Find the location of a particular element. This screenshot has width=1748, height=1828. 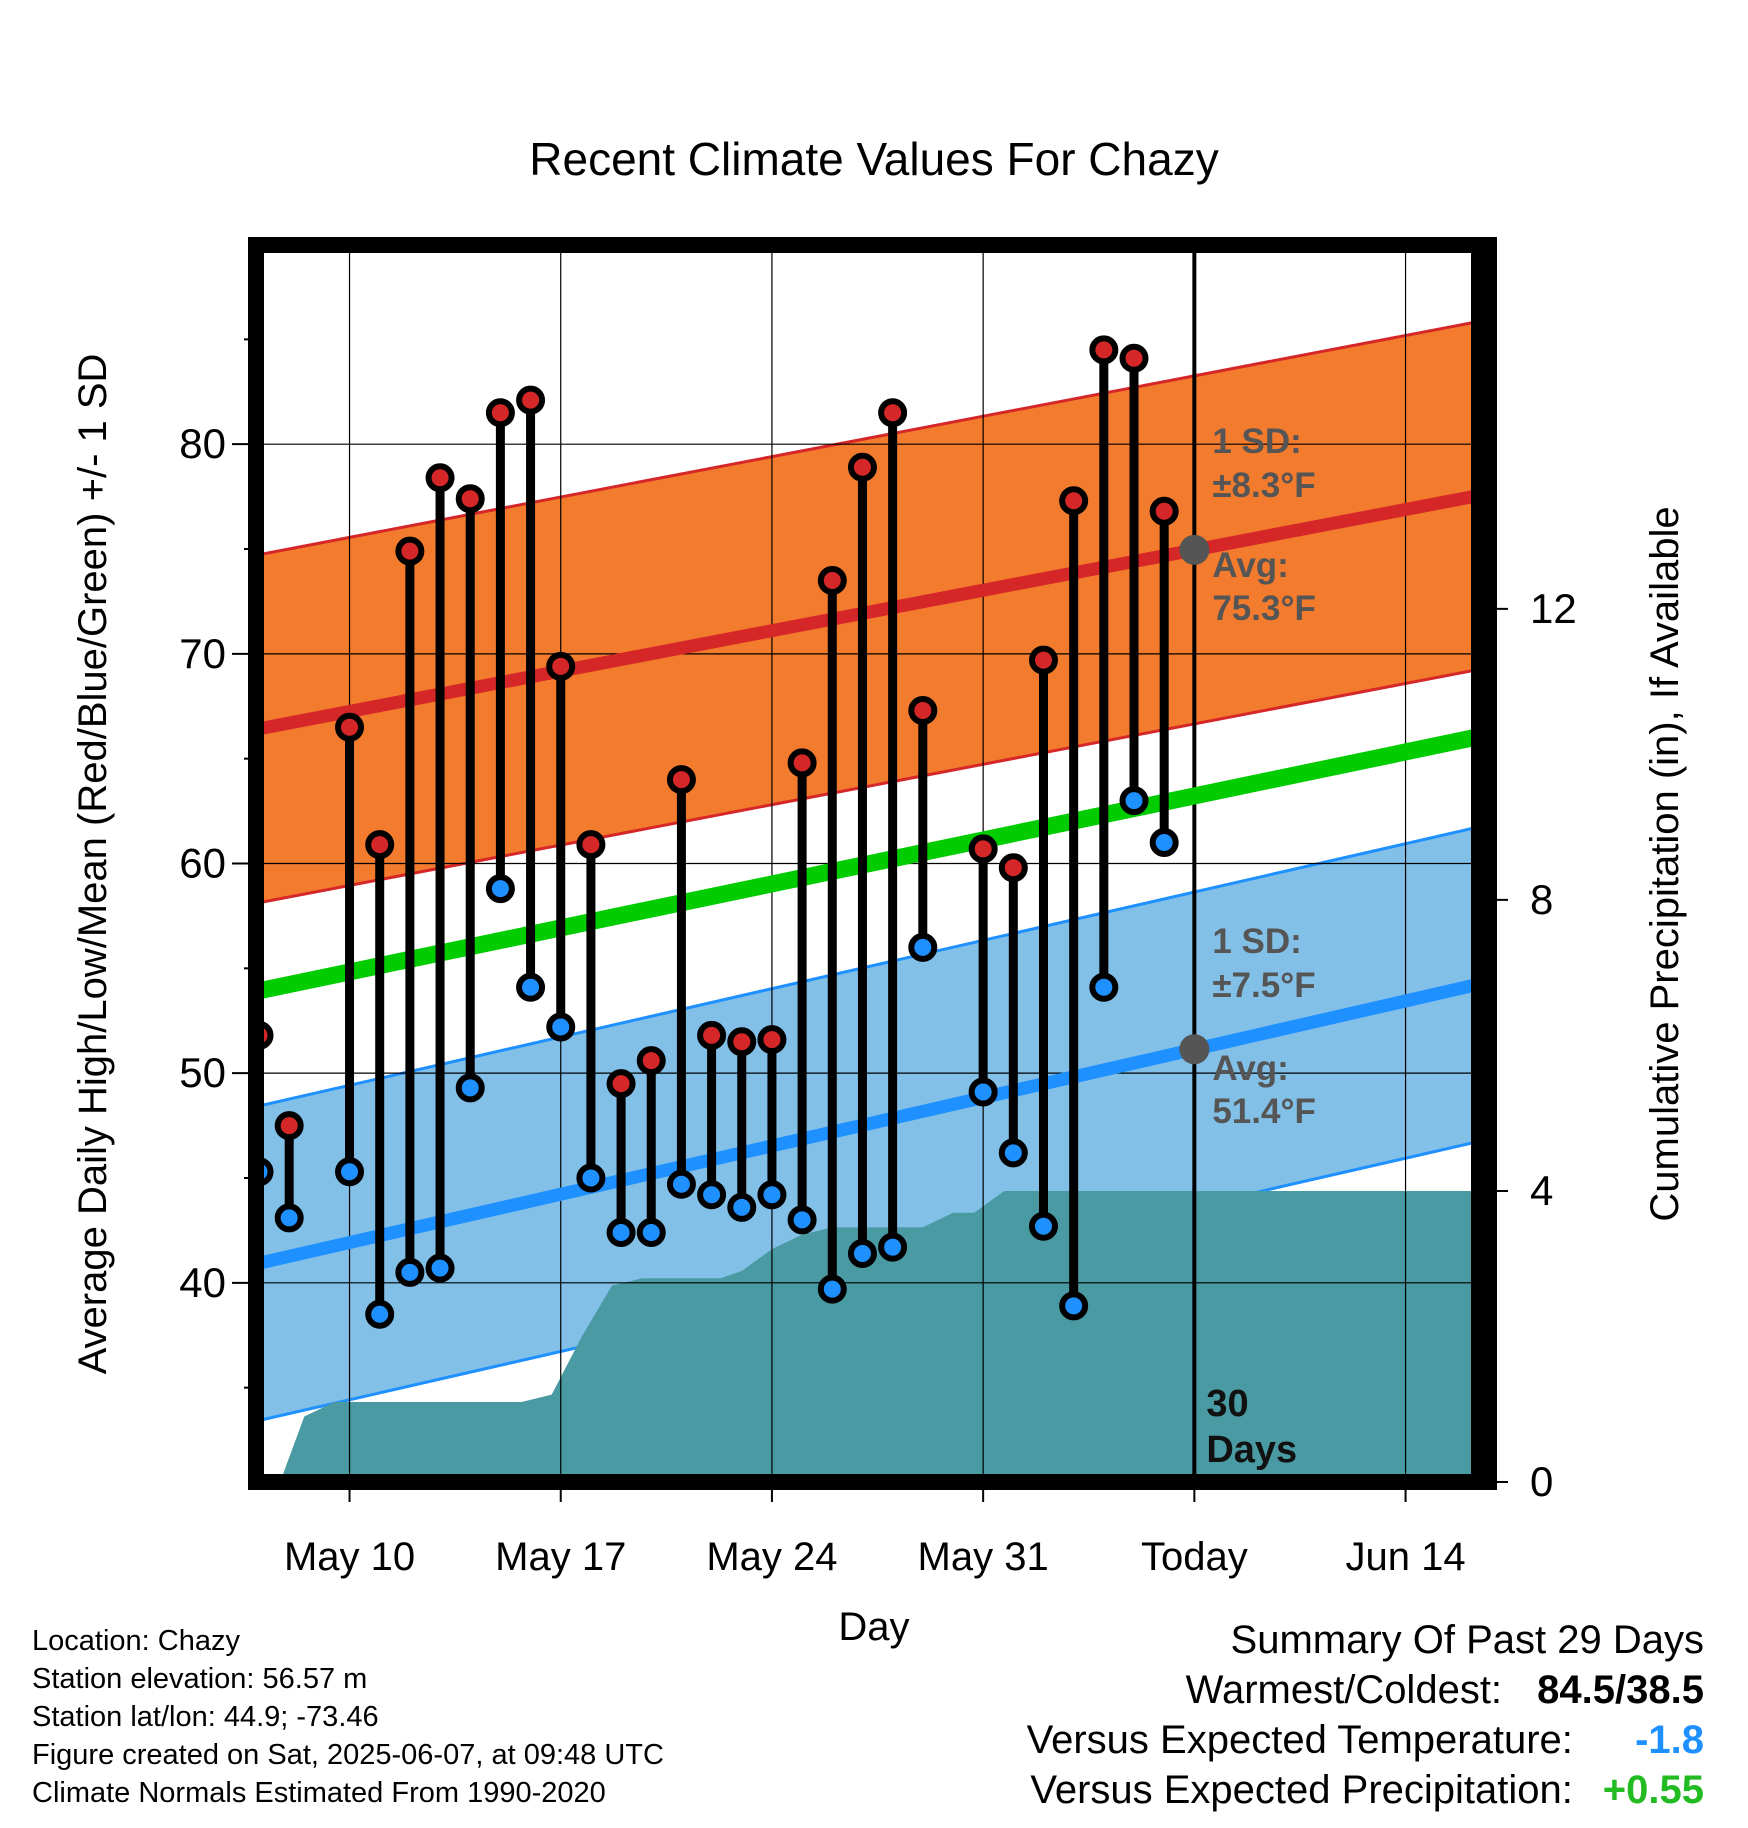

x-tick-label: Today is located at coordinates (1194, 1557).